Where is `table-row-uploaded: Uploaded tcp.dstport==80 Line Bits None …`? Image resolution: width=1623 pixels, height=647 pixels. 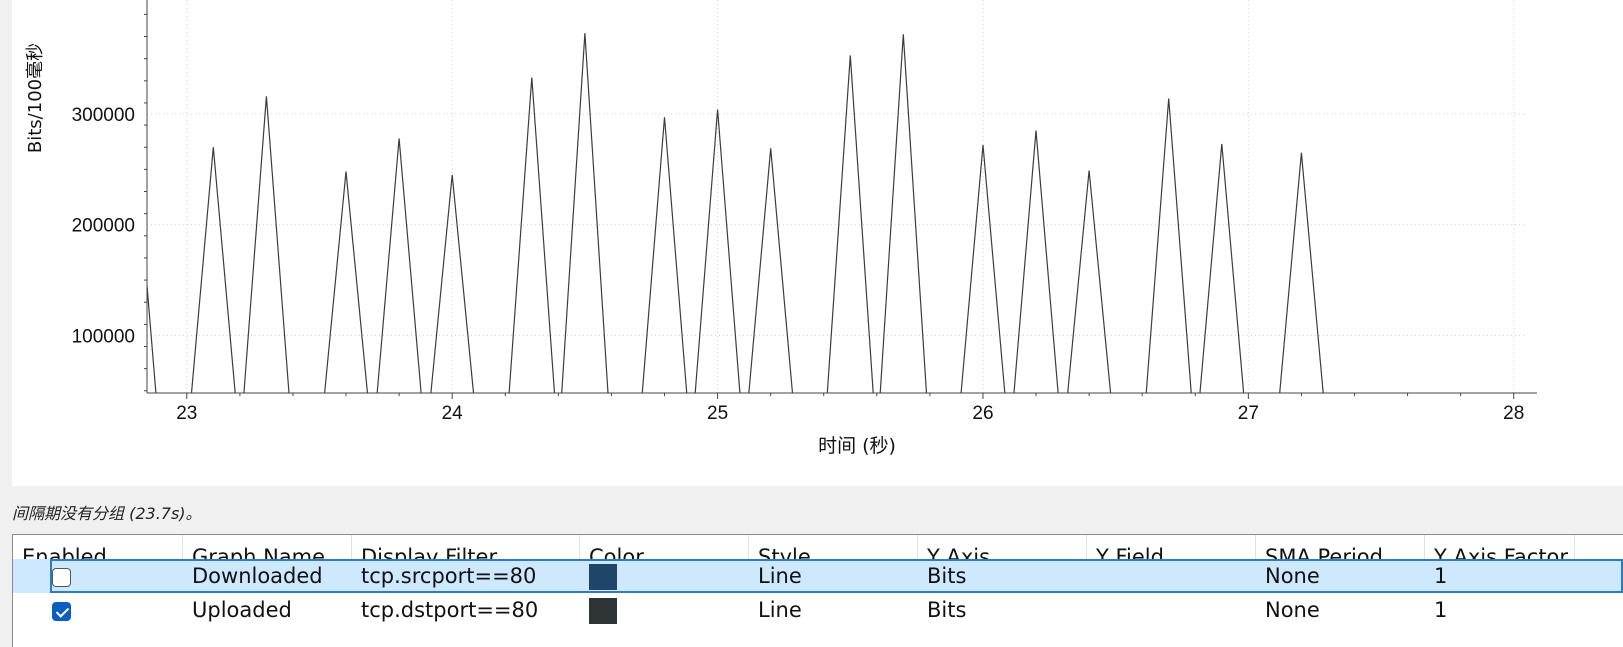 table-row-uploaded: Uploaded tcp.dstport==80 Line Bits None … is located at coordinates (818, 610).